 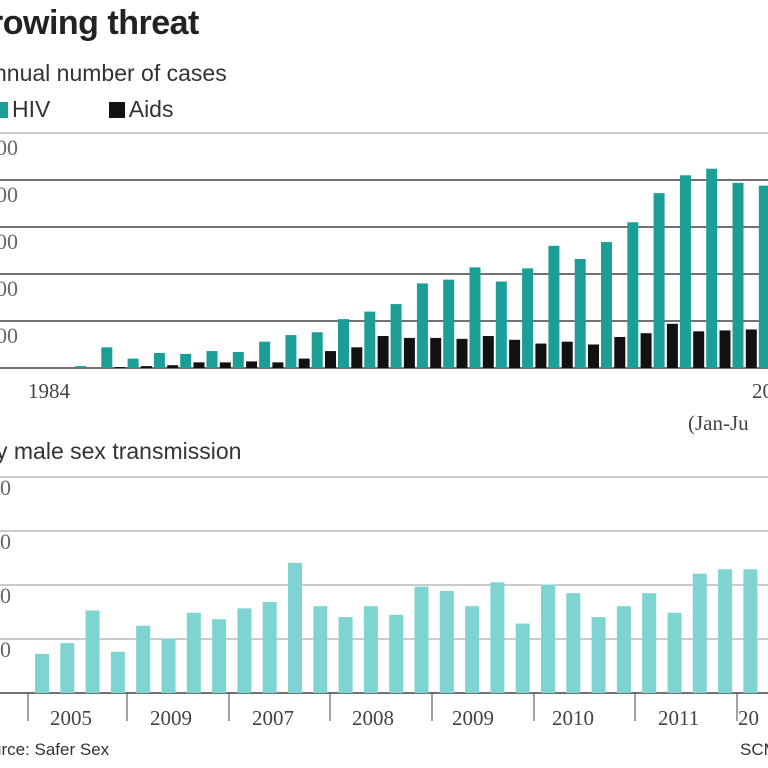 I want to click on chart-title: rowing threat, so click(x=99, y=23).